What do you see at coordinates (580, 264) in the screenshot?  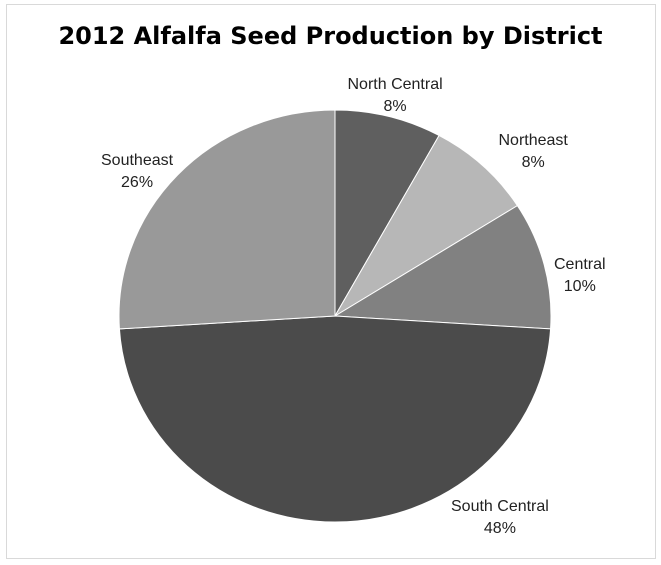 I see `slice-label-name: Central` at bounding box center [580, 264].